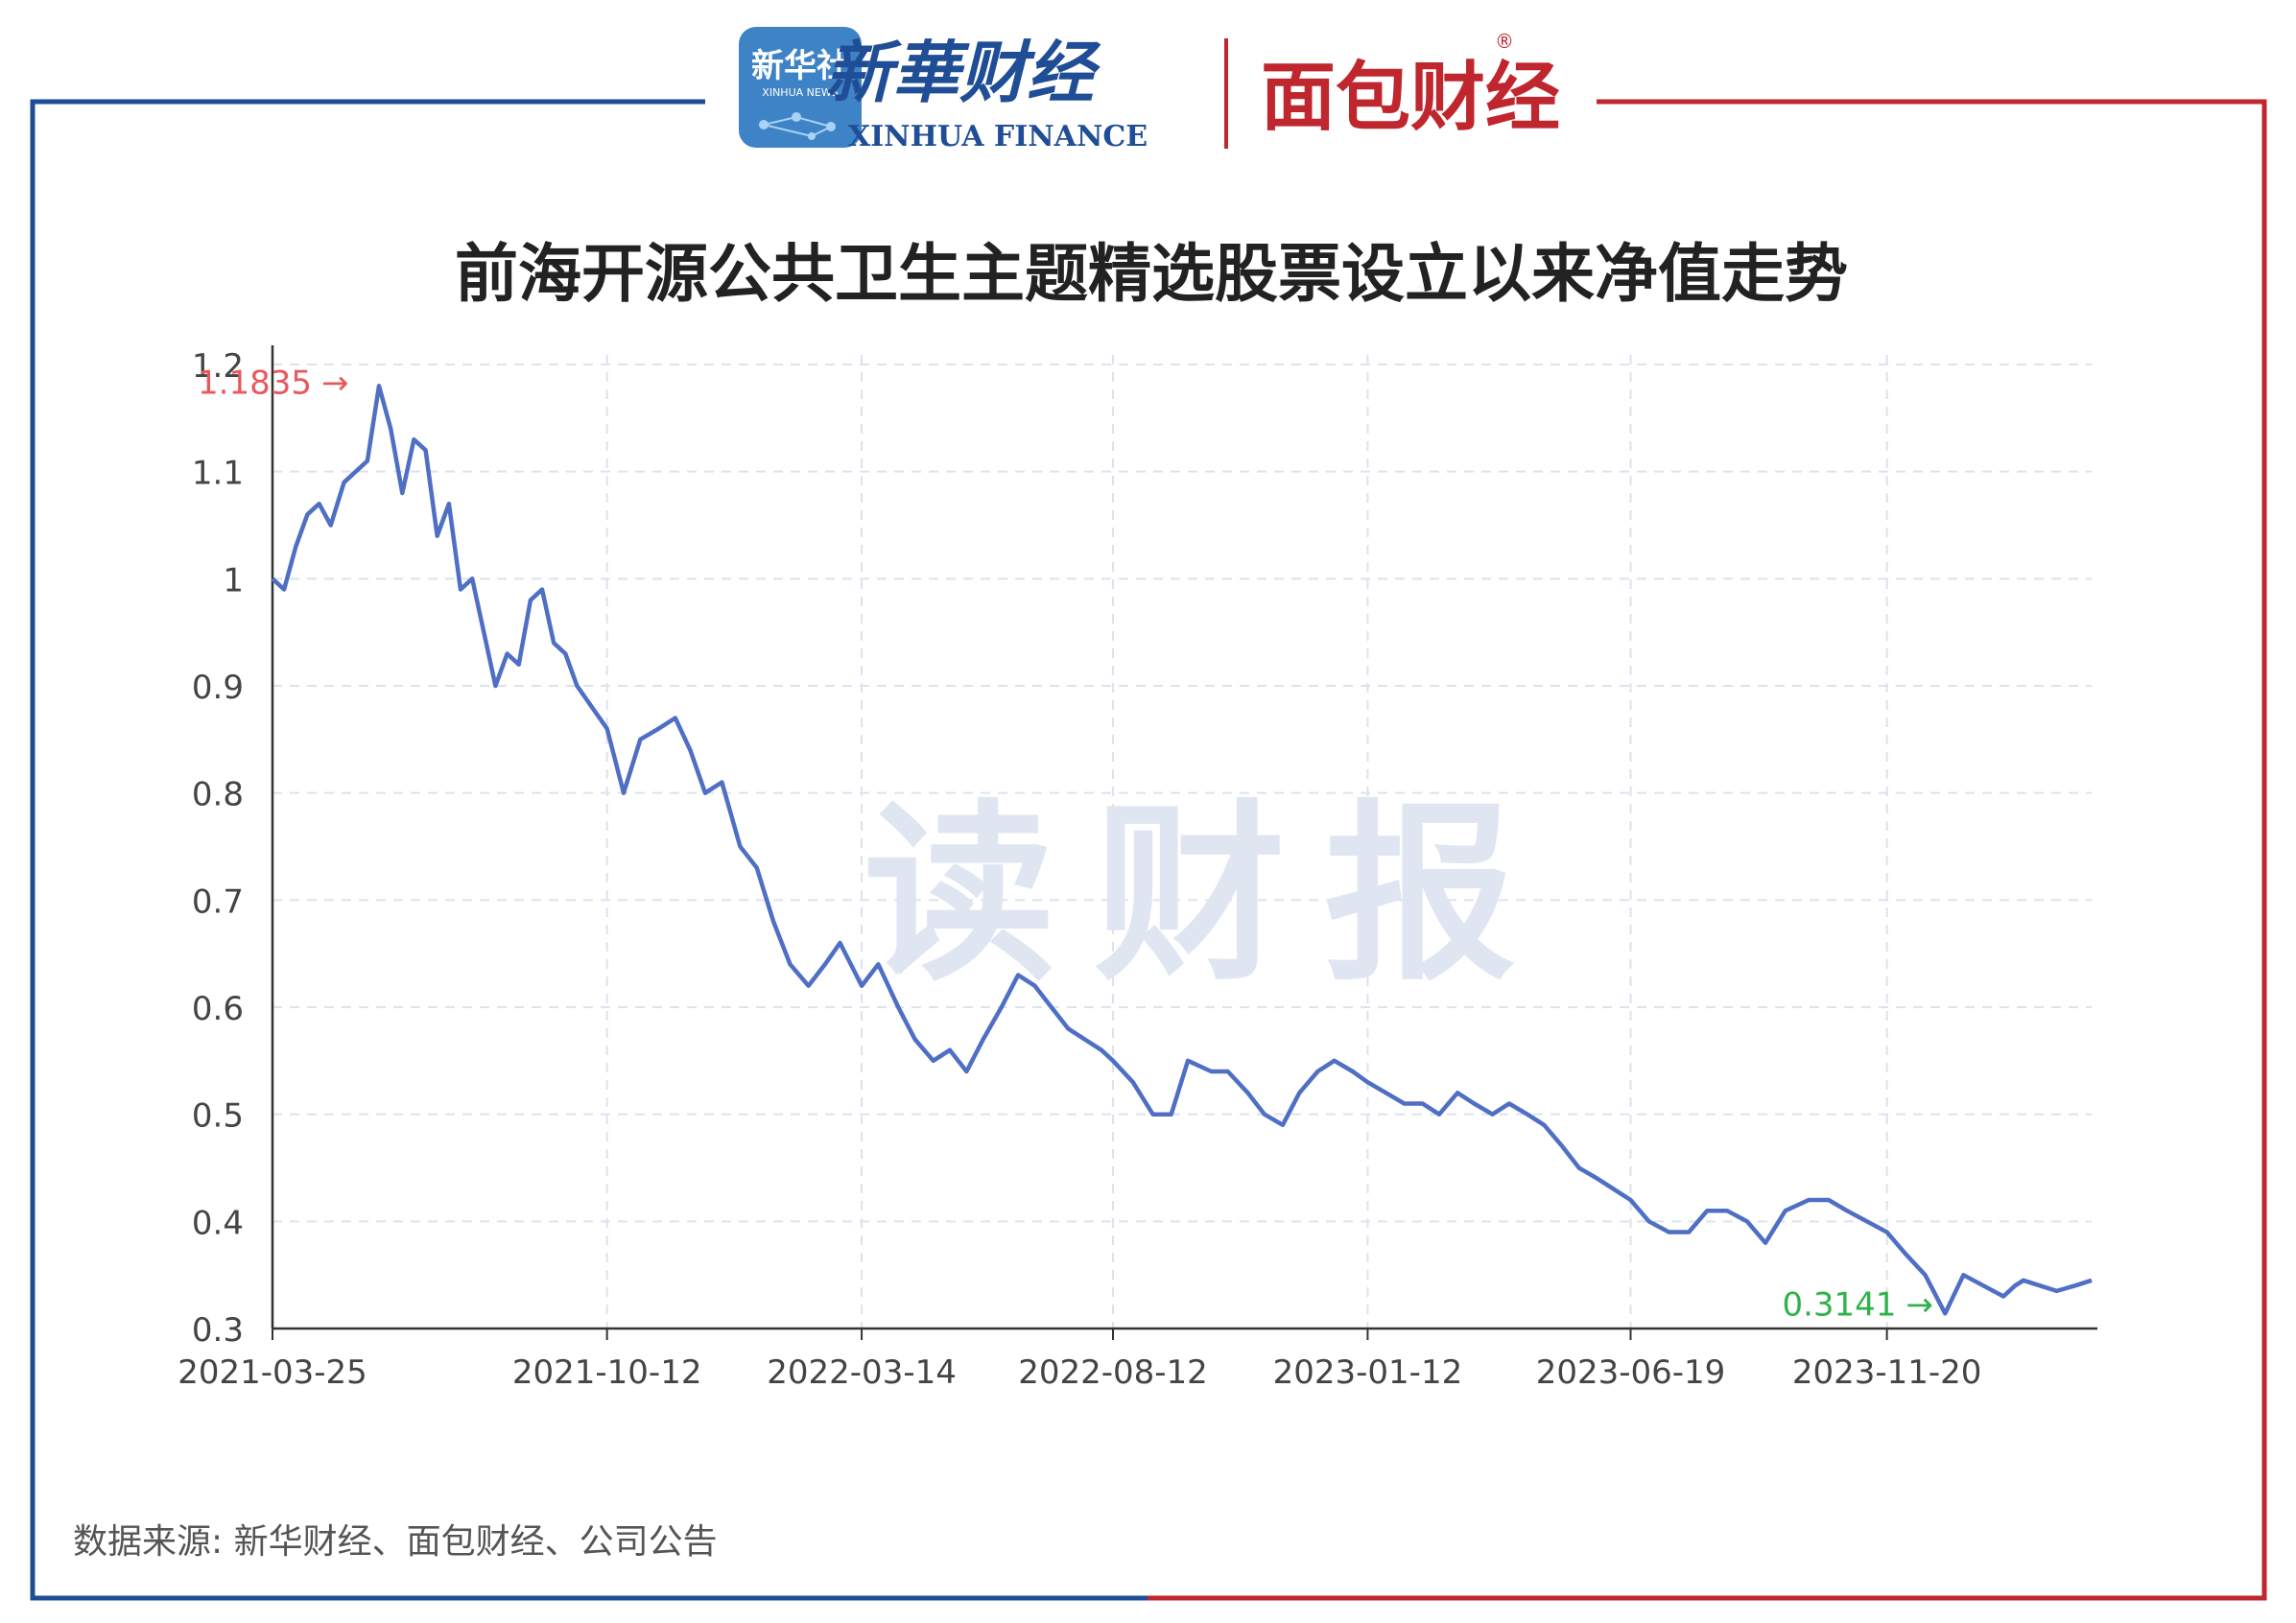  Describe the element at coordinates (218, 1116) in the screenshot. I see `y-tick-label: 0.5` at that location.